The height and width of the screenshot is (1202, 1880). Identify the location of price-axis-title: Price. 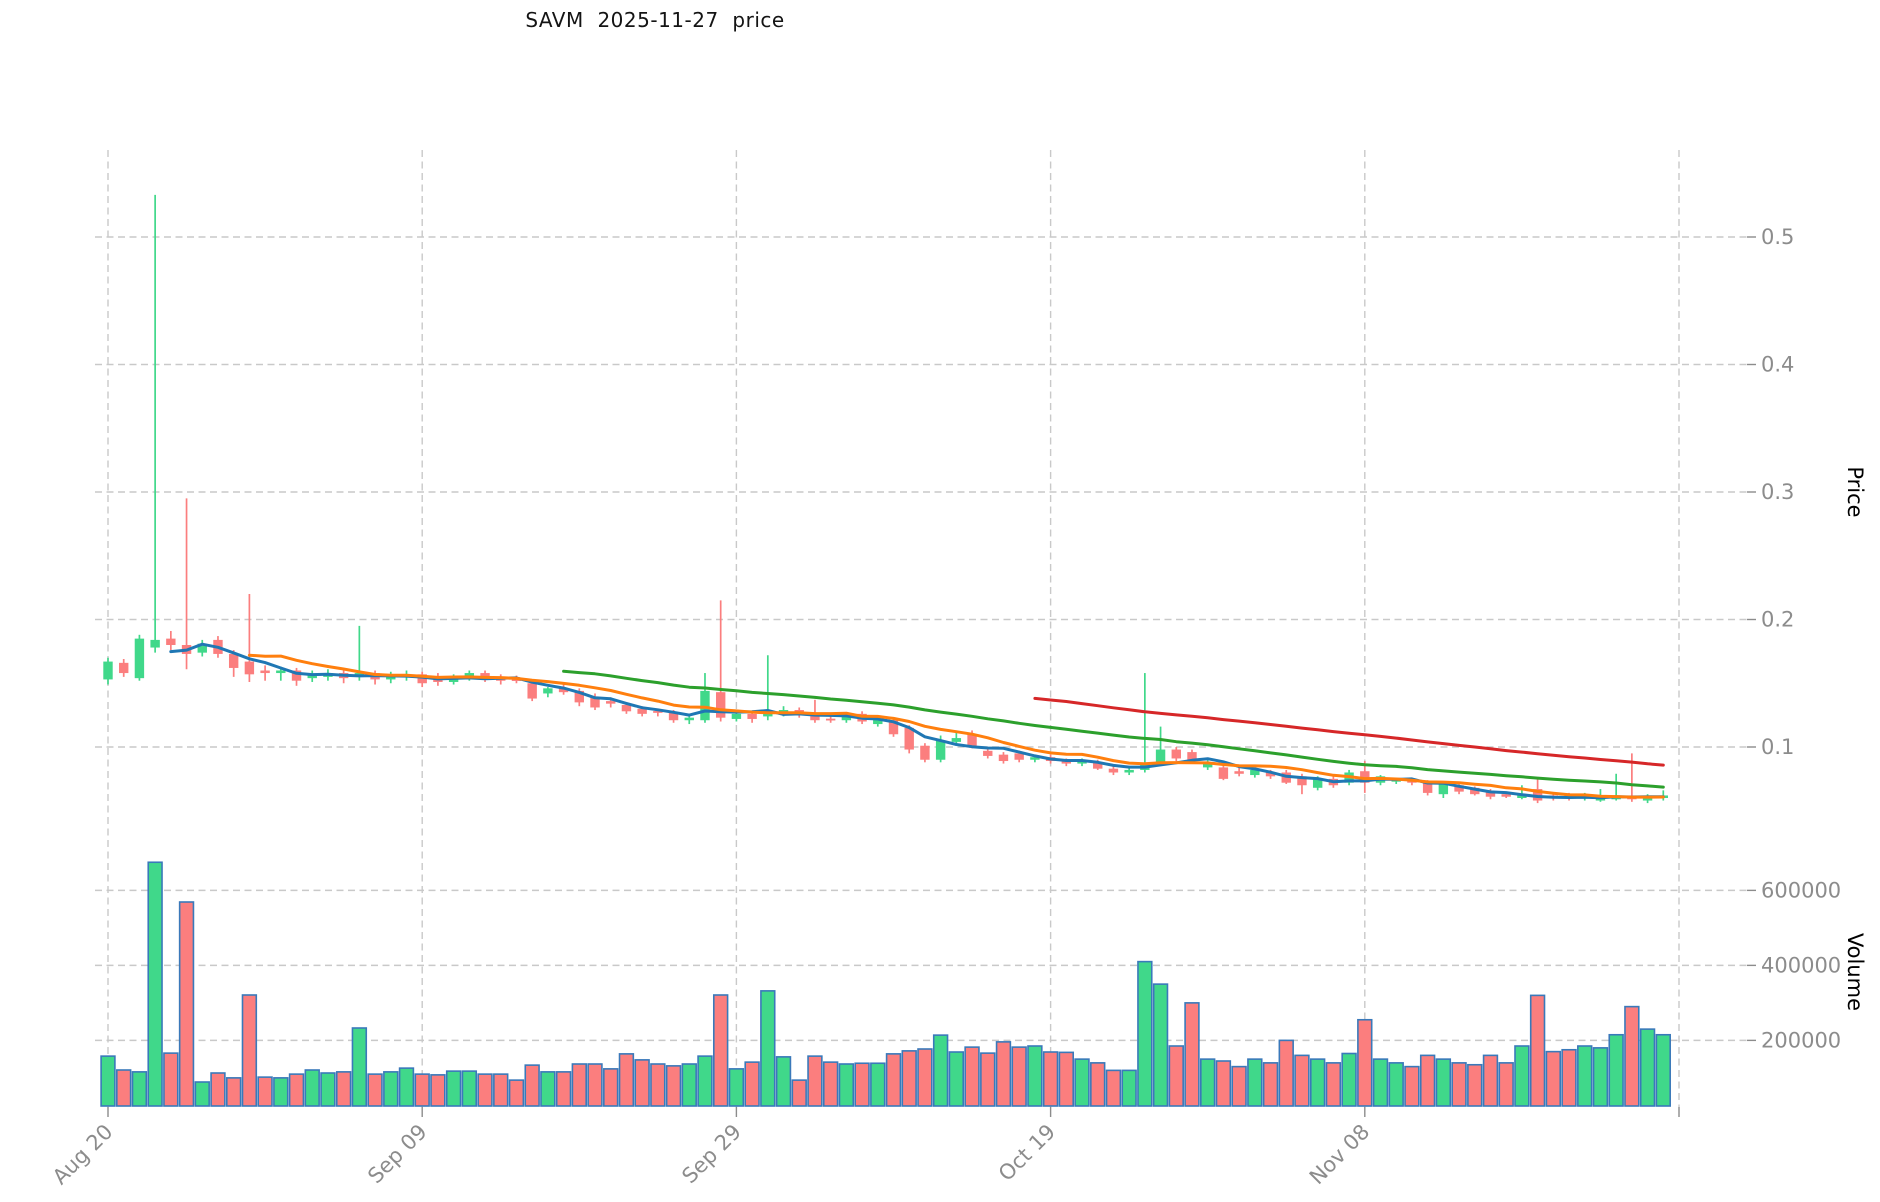
(1855, 491).